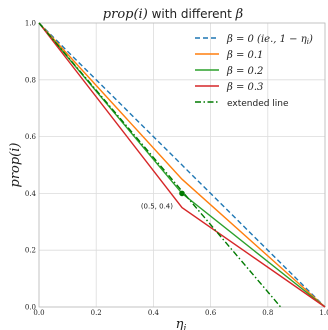 This screenshot has height=330, width=328. I want to click on legend-label-sub: i, so click(308, 42).